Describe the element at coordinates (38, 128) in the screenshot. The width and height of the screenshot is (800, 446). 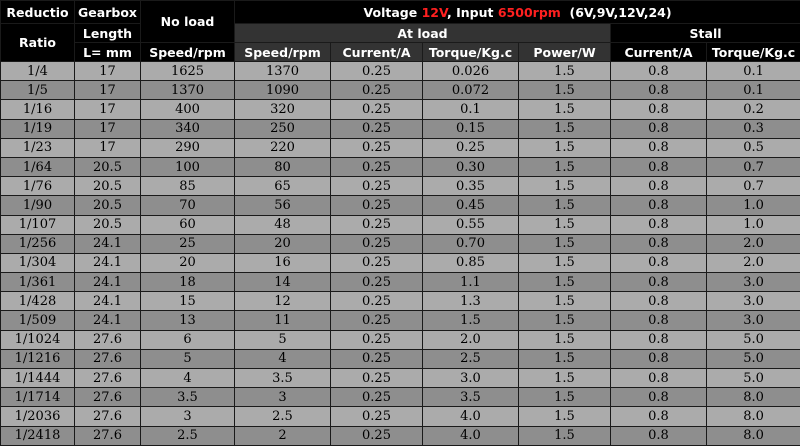
I see `cell-ratio: 1/19` at that location.